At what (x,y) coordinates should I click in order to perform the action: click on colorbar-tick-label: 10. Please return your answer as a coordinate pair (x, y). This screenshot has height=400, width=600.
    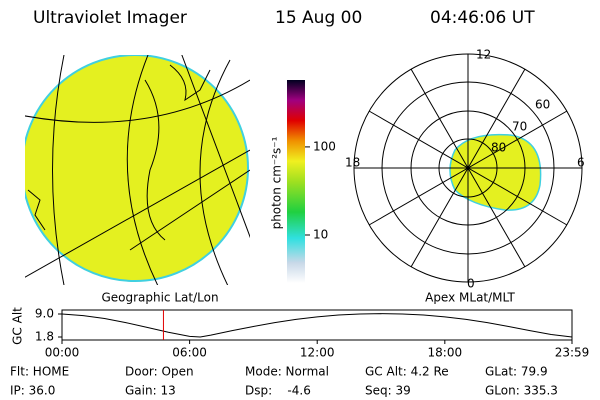
    Looking at the image, I should click on (320, 234).